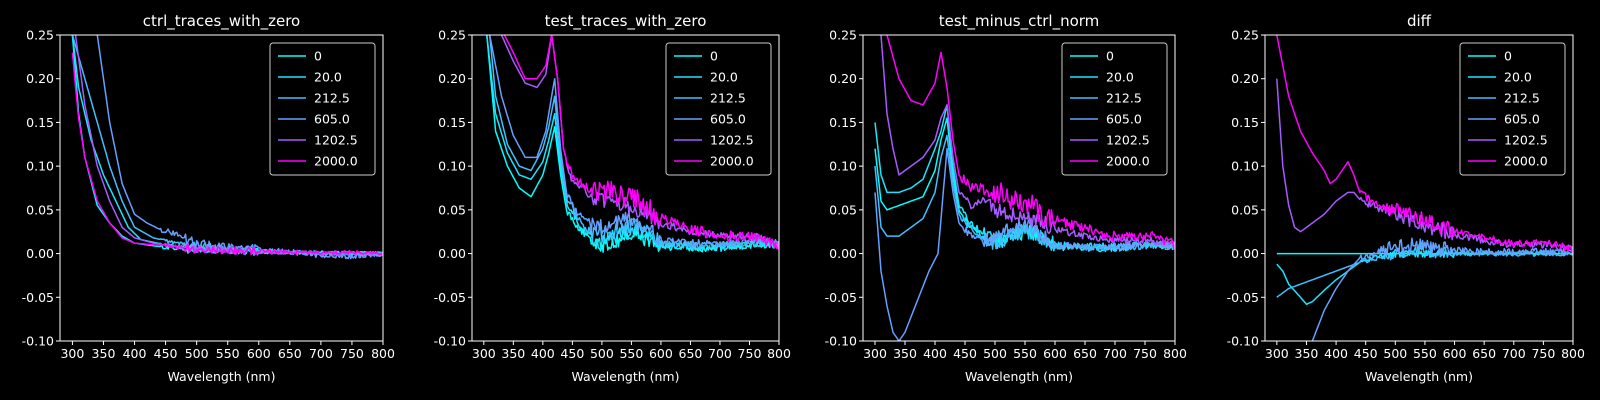  What do you see at coordinates (626, 21) in the screenshot?
I see `chart-title: test_traces_with_zero` at bounding box center [626, 21].